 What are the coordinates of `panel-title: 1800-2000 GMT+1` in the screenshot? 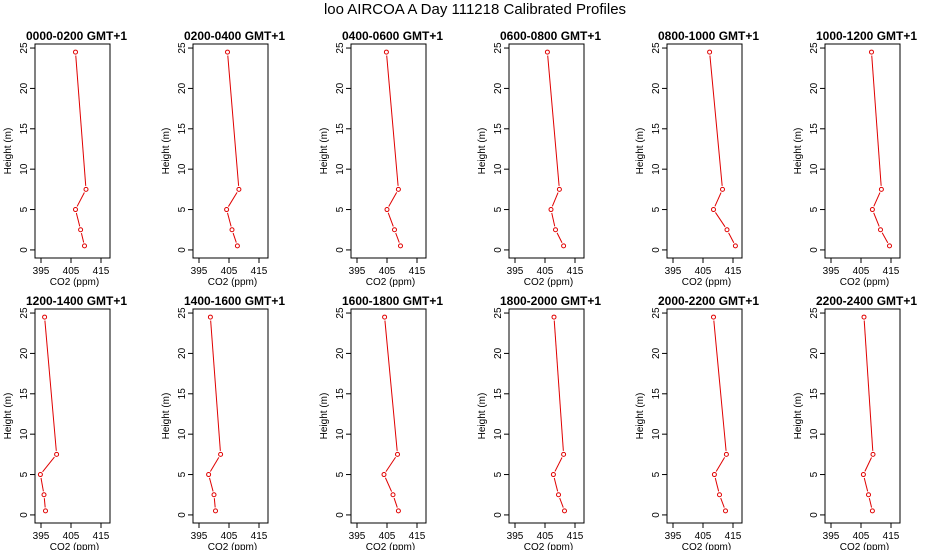 It's located at (550, 301).